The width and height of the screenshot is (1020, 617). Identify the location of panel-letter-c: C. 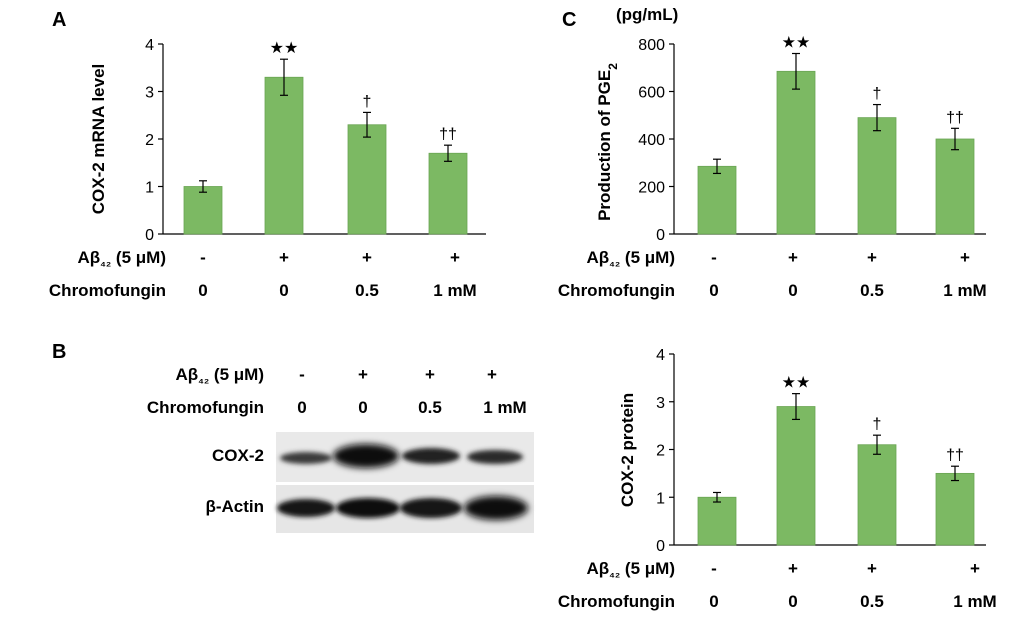
(569, 20).